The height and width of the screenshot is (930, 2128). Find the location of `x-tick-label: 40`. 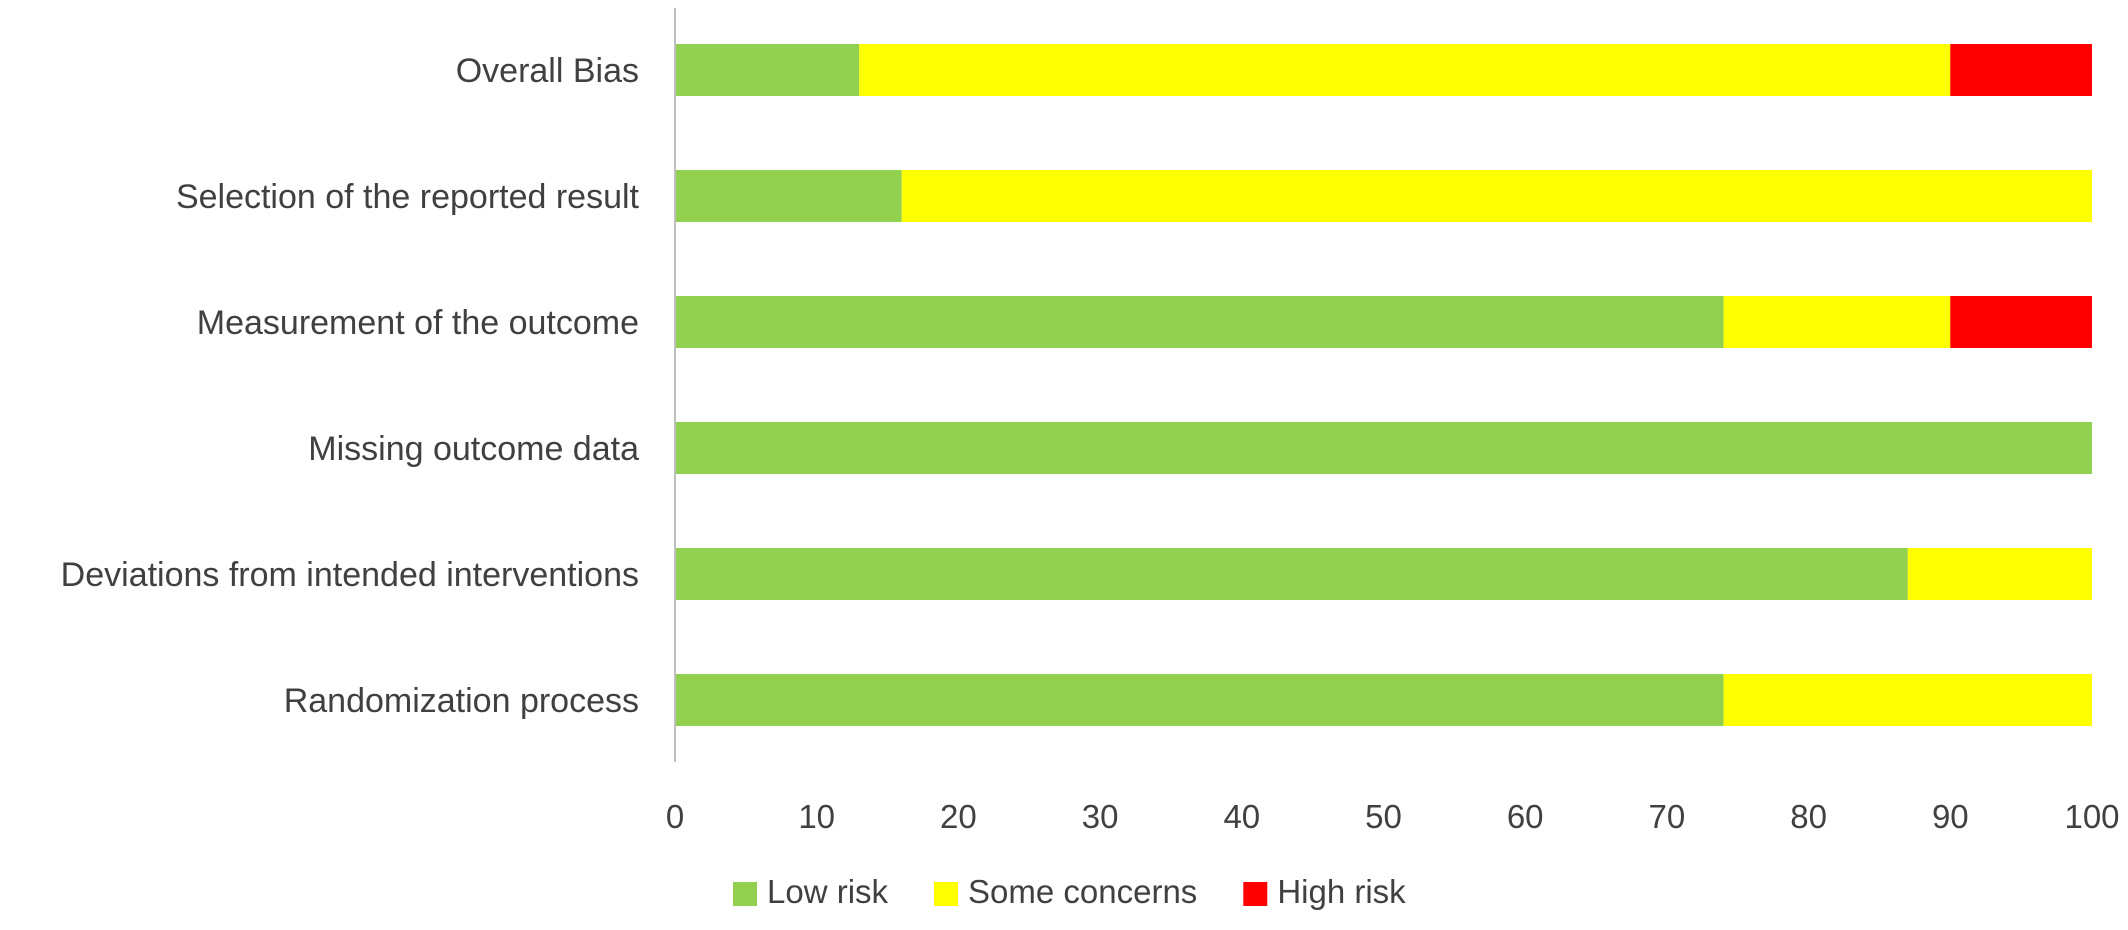

x-tick-label: 40 is located at coordinates (1241, 816).